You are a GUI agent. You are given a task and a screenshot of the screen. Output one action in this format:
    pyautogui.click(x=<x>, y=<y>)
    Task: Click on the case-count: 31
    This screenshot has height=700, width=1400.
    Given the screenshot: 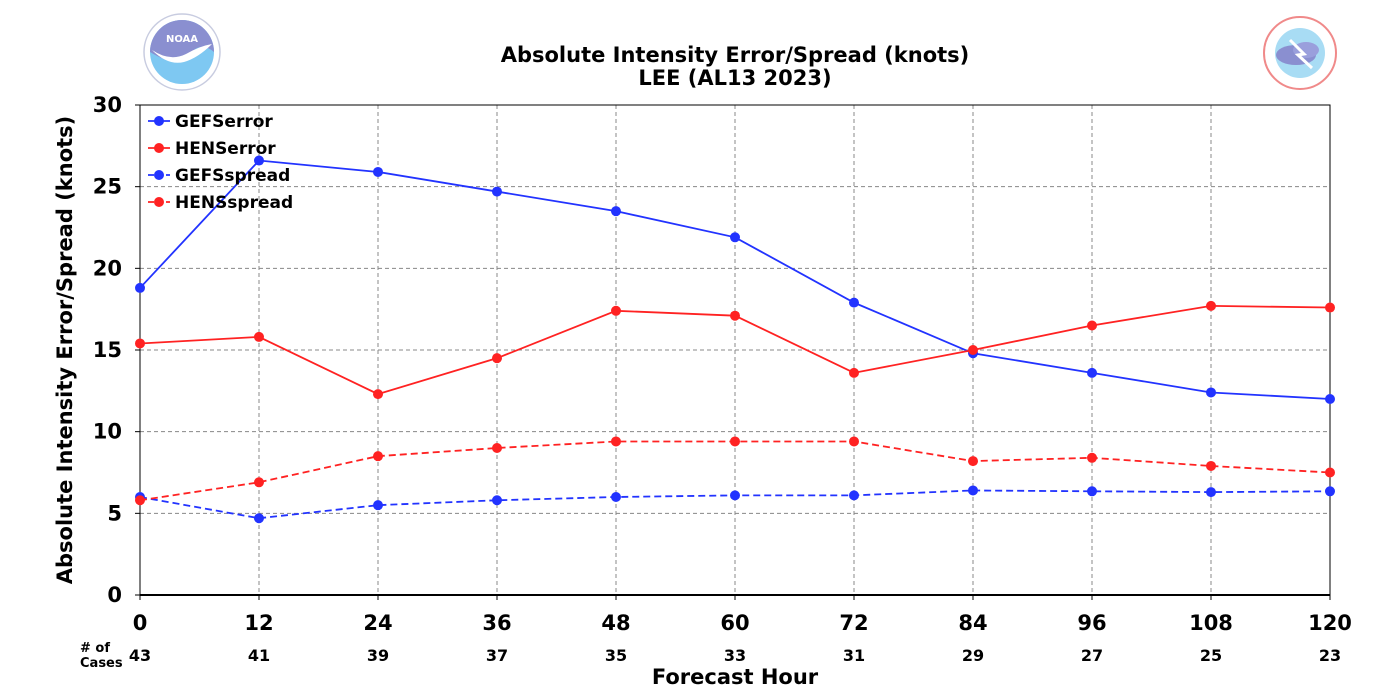 What is the action you would take?
    pyautogui.click(x=854, y=655)
    